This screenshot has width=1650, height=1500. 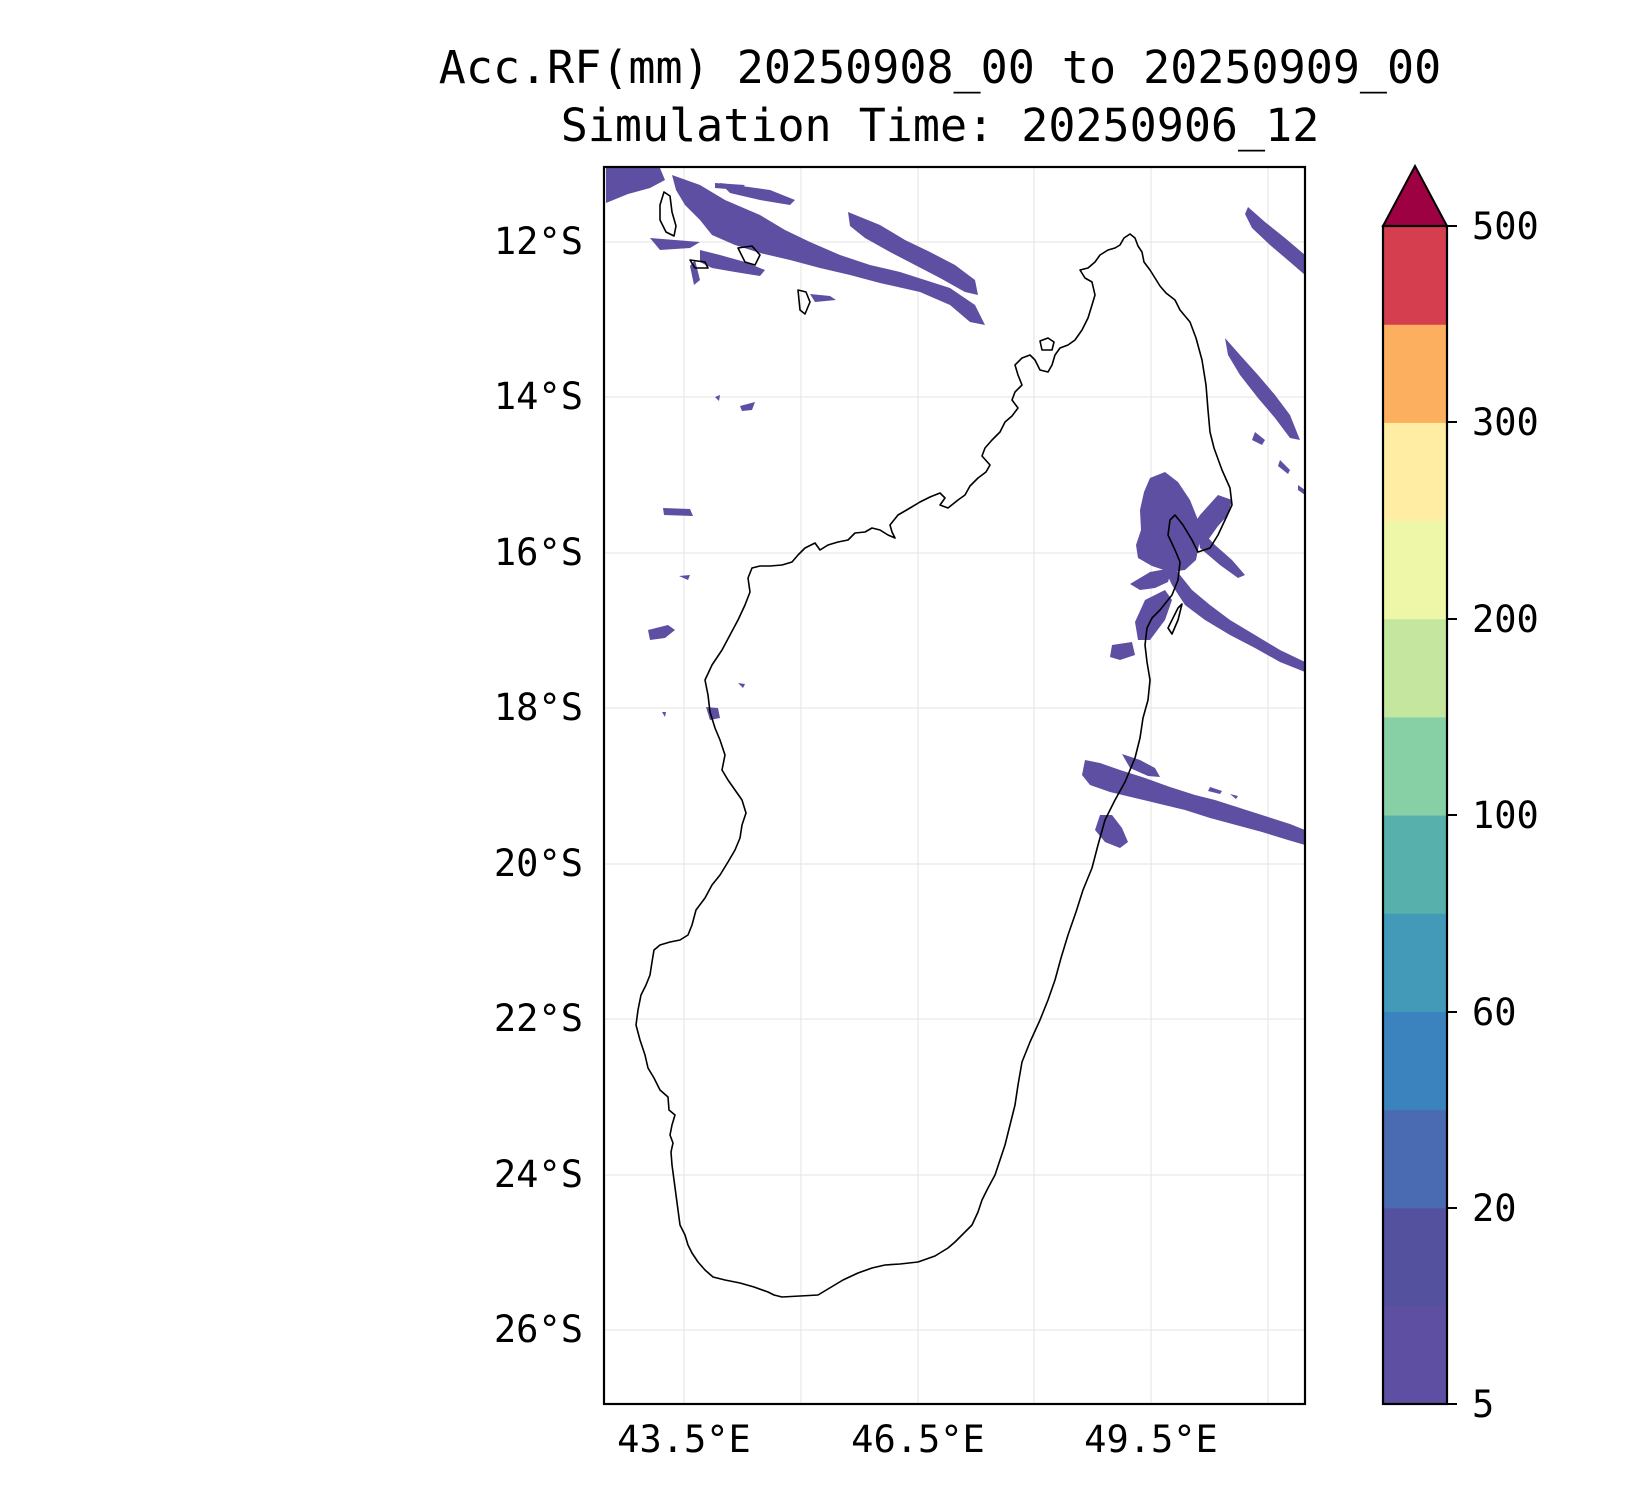 What do you see at coordinates (804, 302) in the screenshot?
I see `mayotte-coastline` at bounding box center [804, 302].